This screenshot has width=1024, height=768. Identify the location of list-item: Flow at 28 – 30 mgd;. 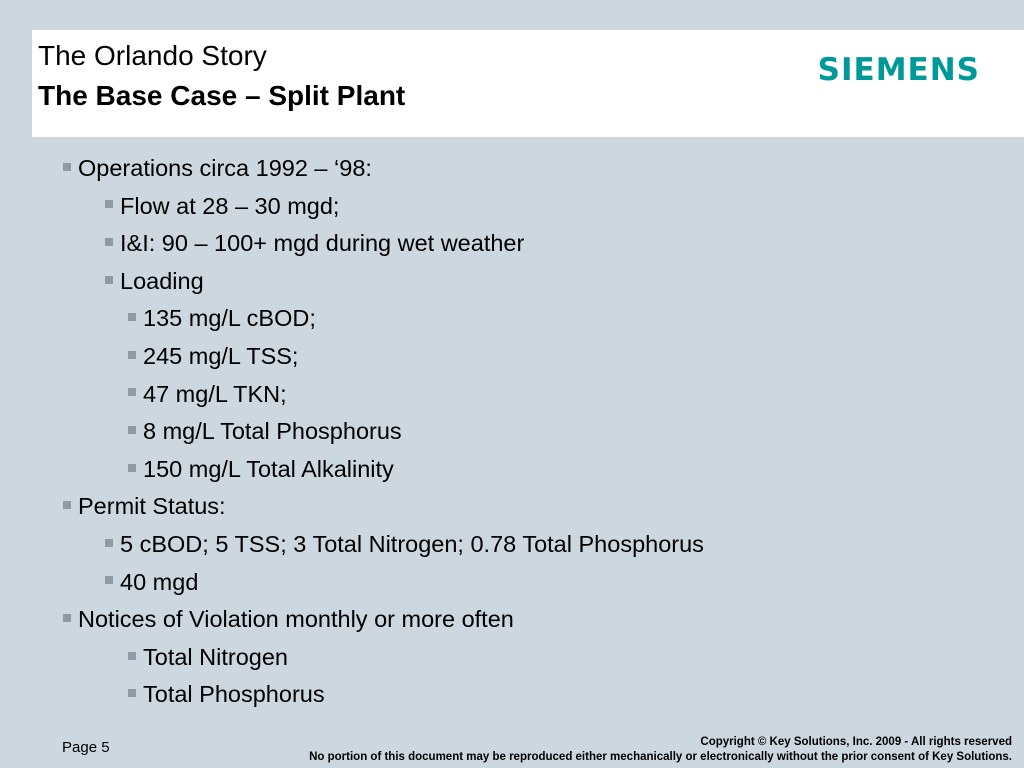
(512, 207).